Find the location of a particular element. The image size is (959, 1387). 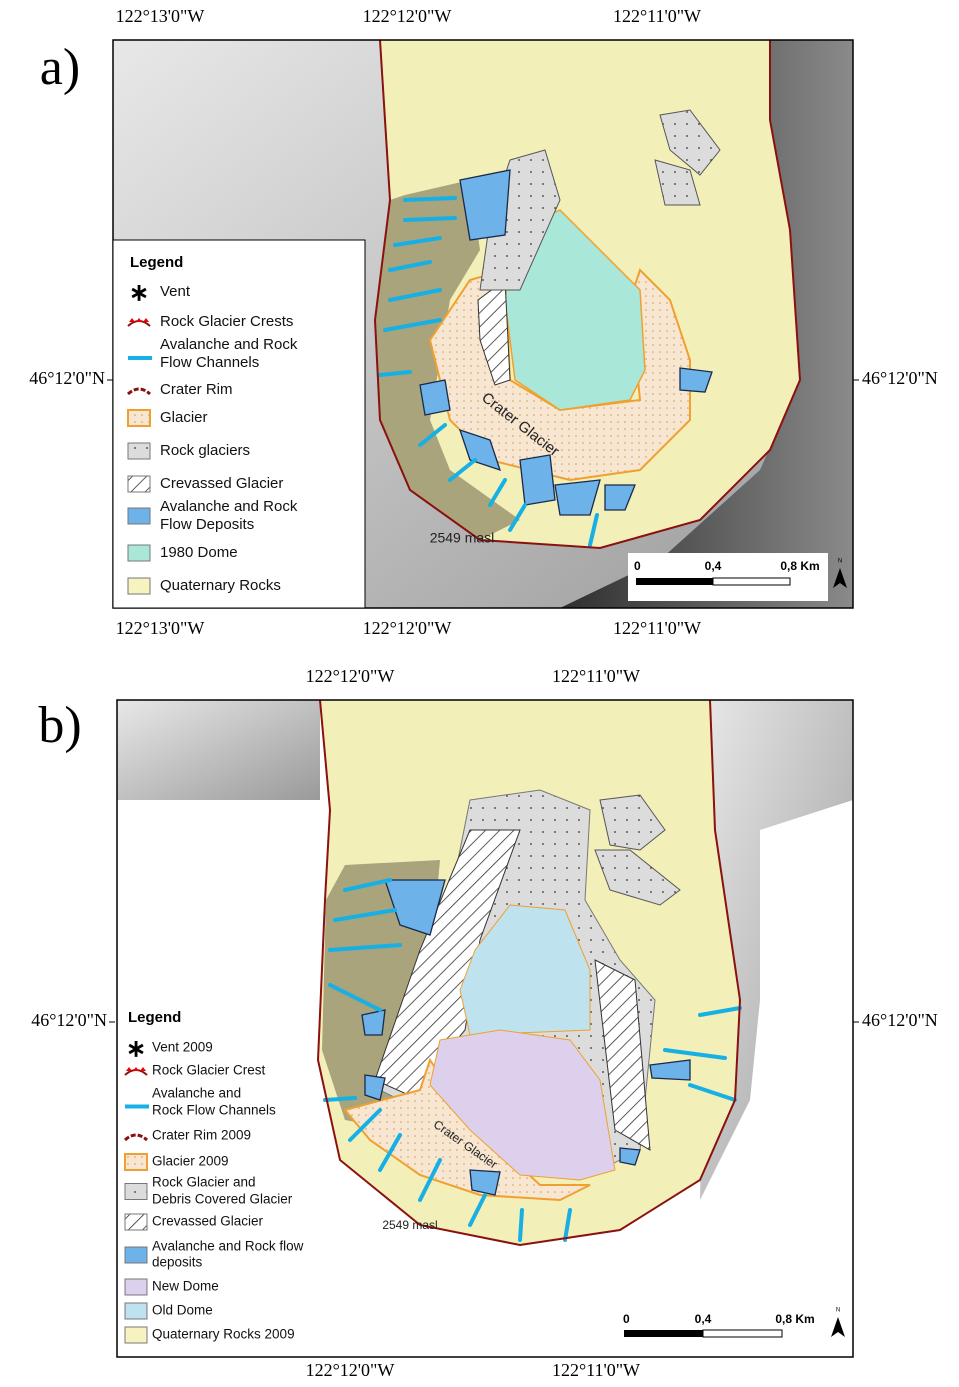

legend-label: Debris Covered Glacier is located at coordinates (222, 1199).